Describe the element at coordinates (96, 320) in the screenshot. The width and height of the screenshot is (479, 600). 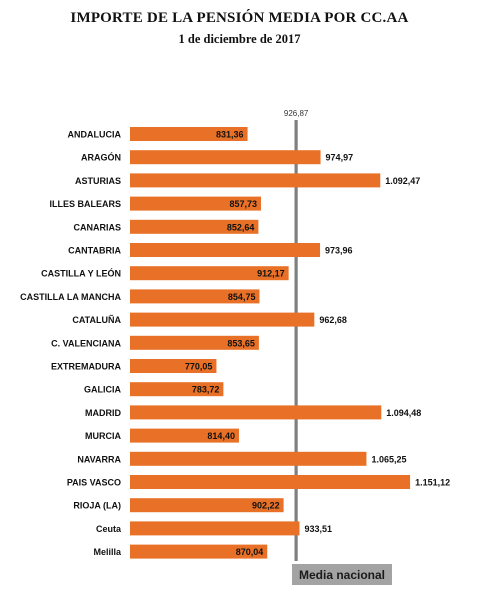
I see `category-label: CATALUÑA` at that location.